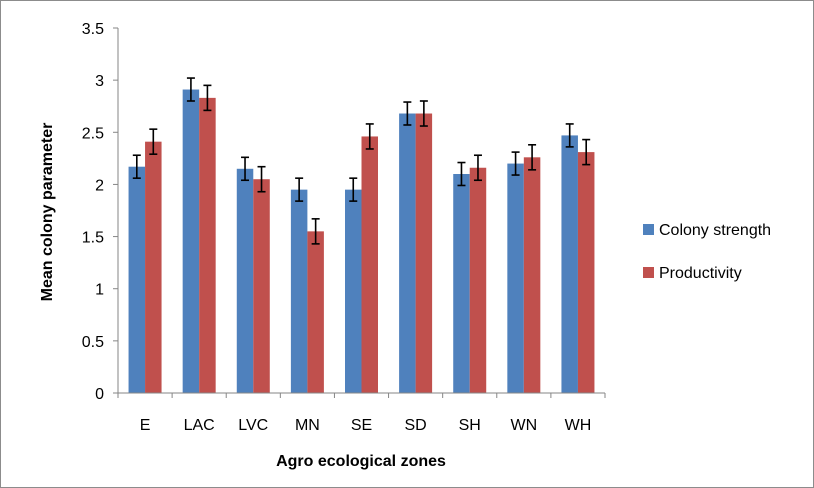 The image size is (814, 488). I want to click on bar-productivity-wn, so click(532, 275).